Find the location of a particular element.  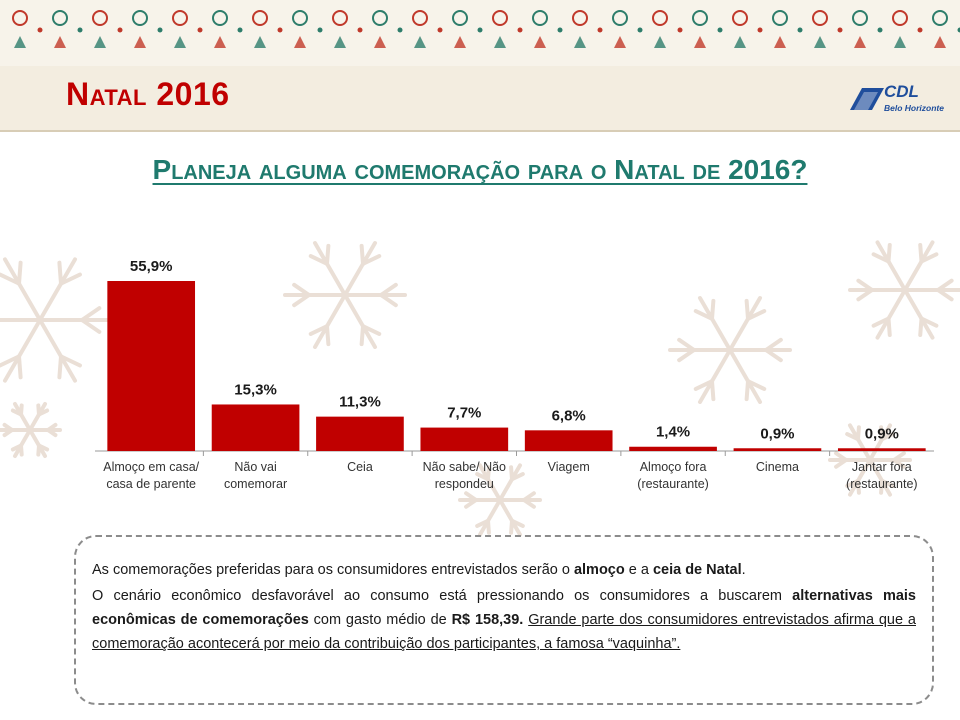

category-label: Almoço em casa/ is located at coordinates (151, 467).